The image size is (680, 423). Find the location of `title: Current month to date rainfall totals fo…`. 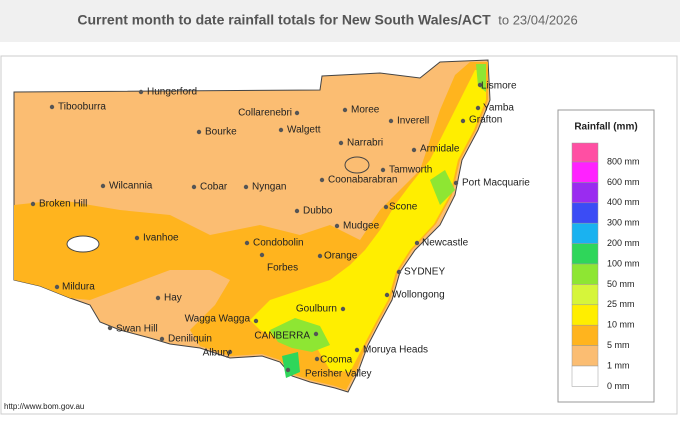

title: Current month to date rainfall totals fo… is located at coordinates (284, 20).